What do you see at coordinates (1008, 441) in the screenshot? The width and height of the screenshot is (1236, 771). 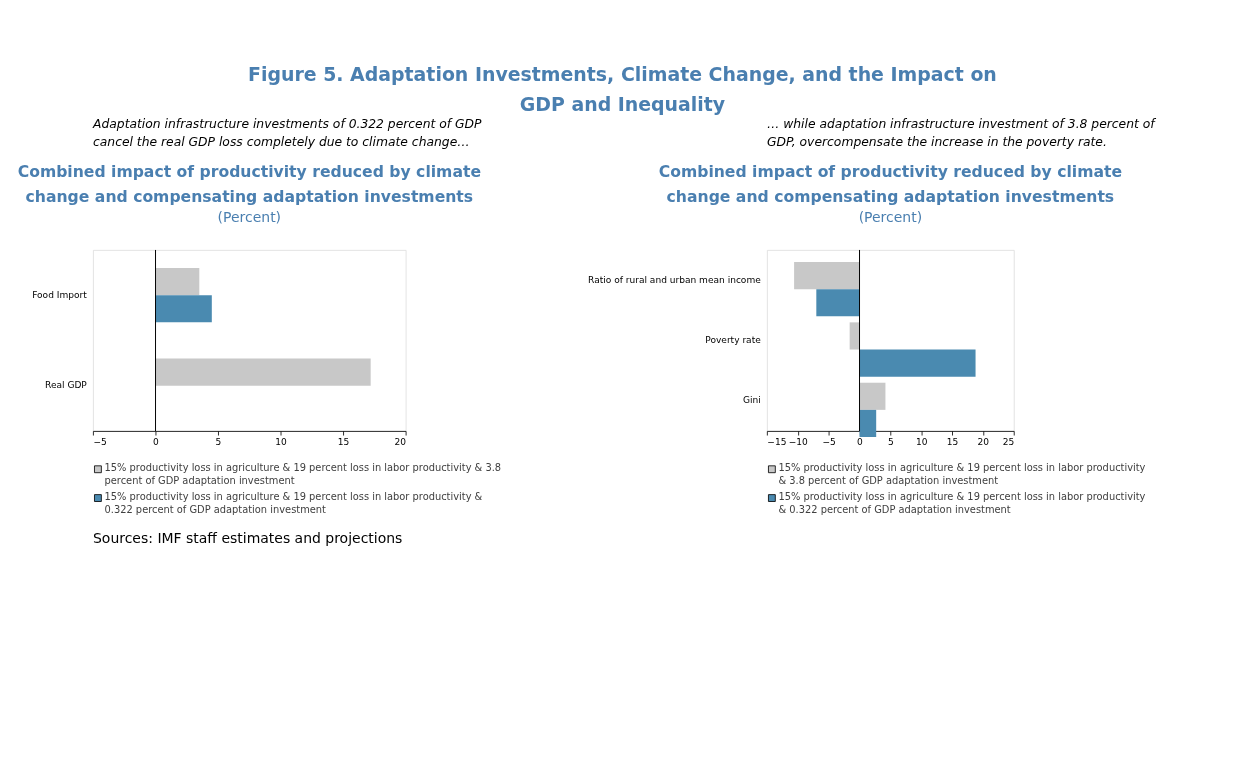 I see `x-tick-label: 25` at bounding box center [1008, 441].